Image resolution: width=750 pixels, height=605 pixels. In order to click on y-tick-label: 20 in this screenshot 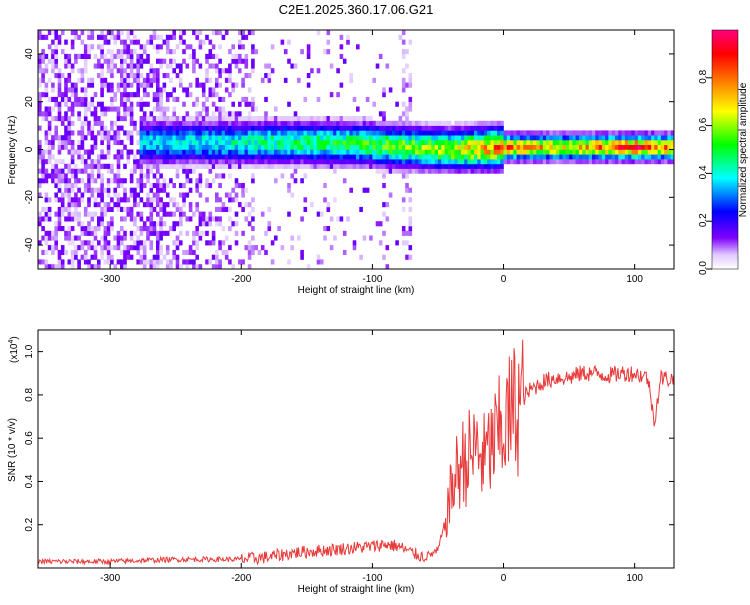, I will do `click(29, 102)`.